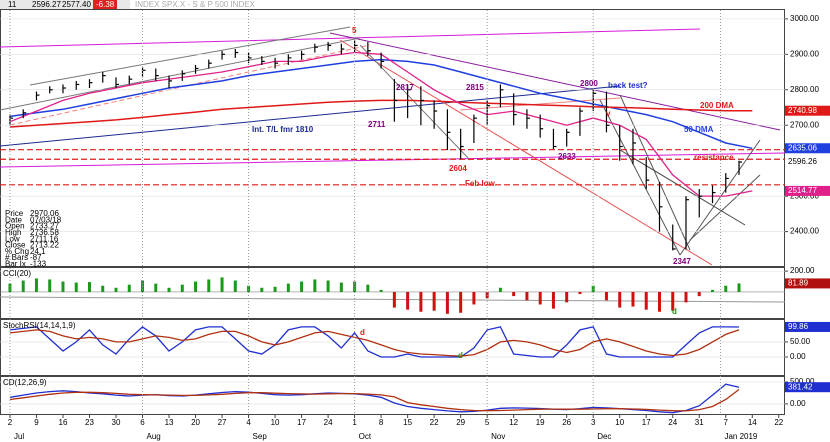 The image size is (830, 442). Describe the element at coordinates (804, 53) in the screenshot. I see `y-tick-label: 2900.00` at that location.